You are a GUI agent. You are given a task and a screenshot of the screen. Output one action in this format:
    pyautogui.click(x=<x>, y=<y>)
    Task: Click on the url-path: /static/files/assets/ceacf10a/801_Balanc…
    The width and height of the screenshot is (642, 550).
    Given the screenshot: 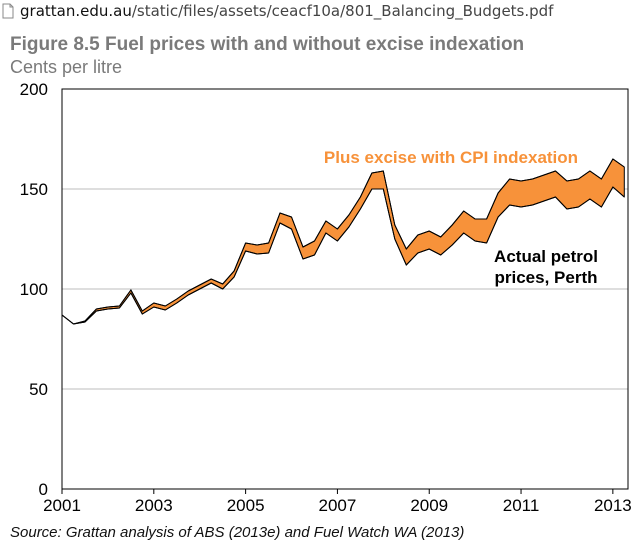 What is the action you would take?
    pyautogui.click(x=342, y=11)
    